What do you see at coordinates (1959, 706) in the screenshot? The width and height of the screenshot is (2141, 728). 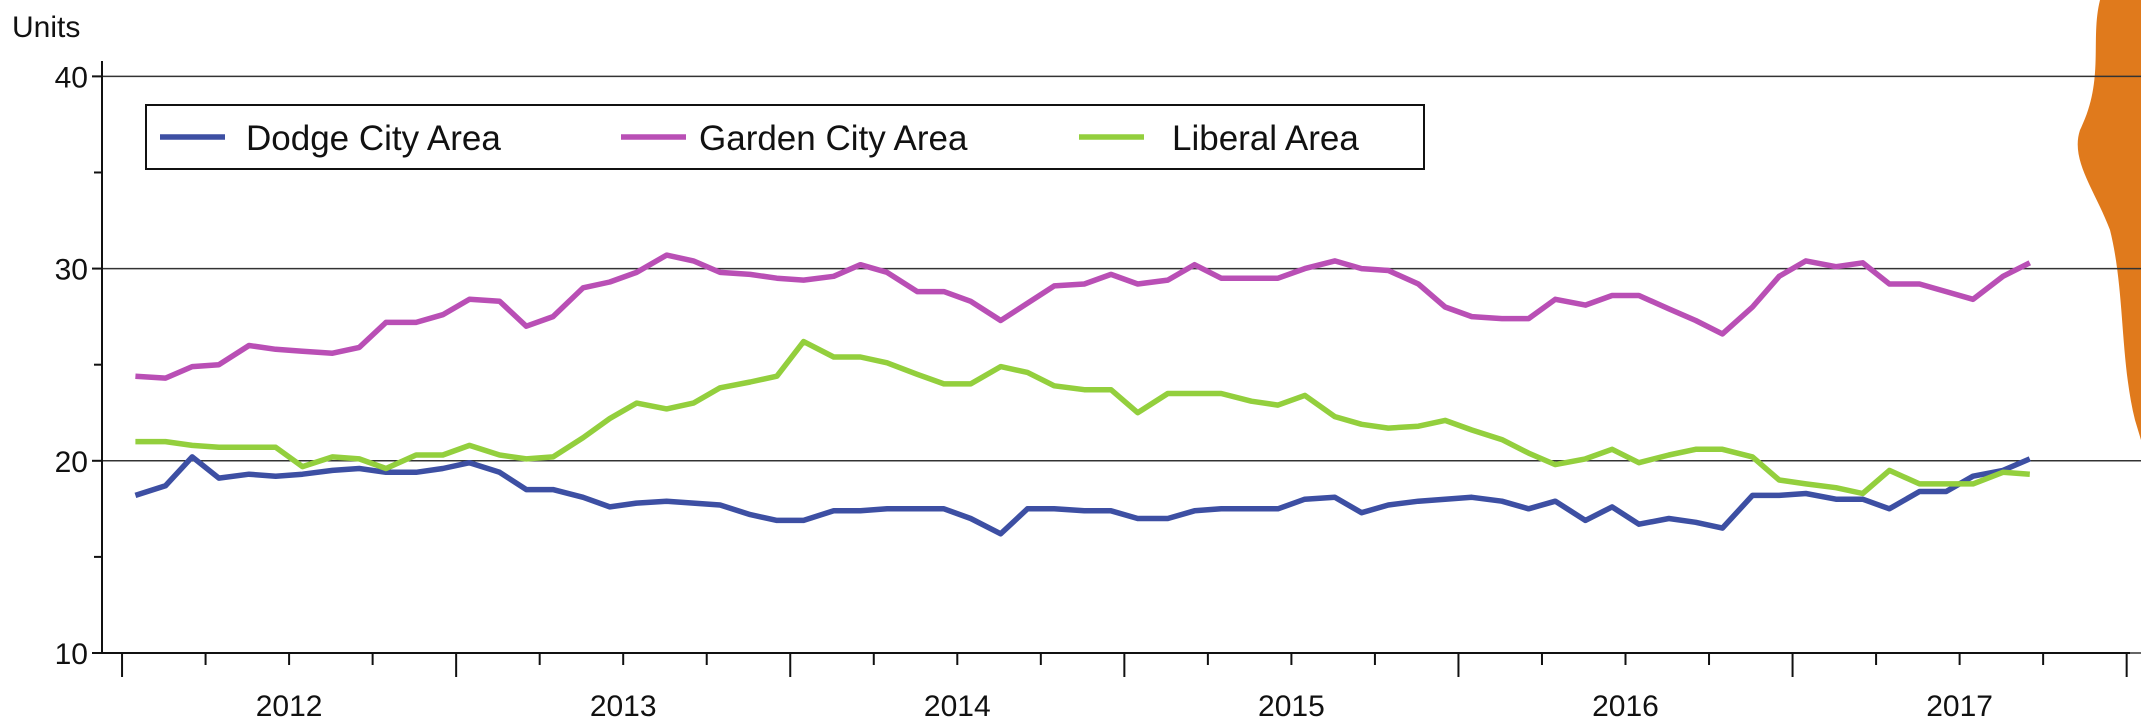 I see `x-tick-label: 2017` at bounding box center [1959, 706].